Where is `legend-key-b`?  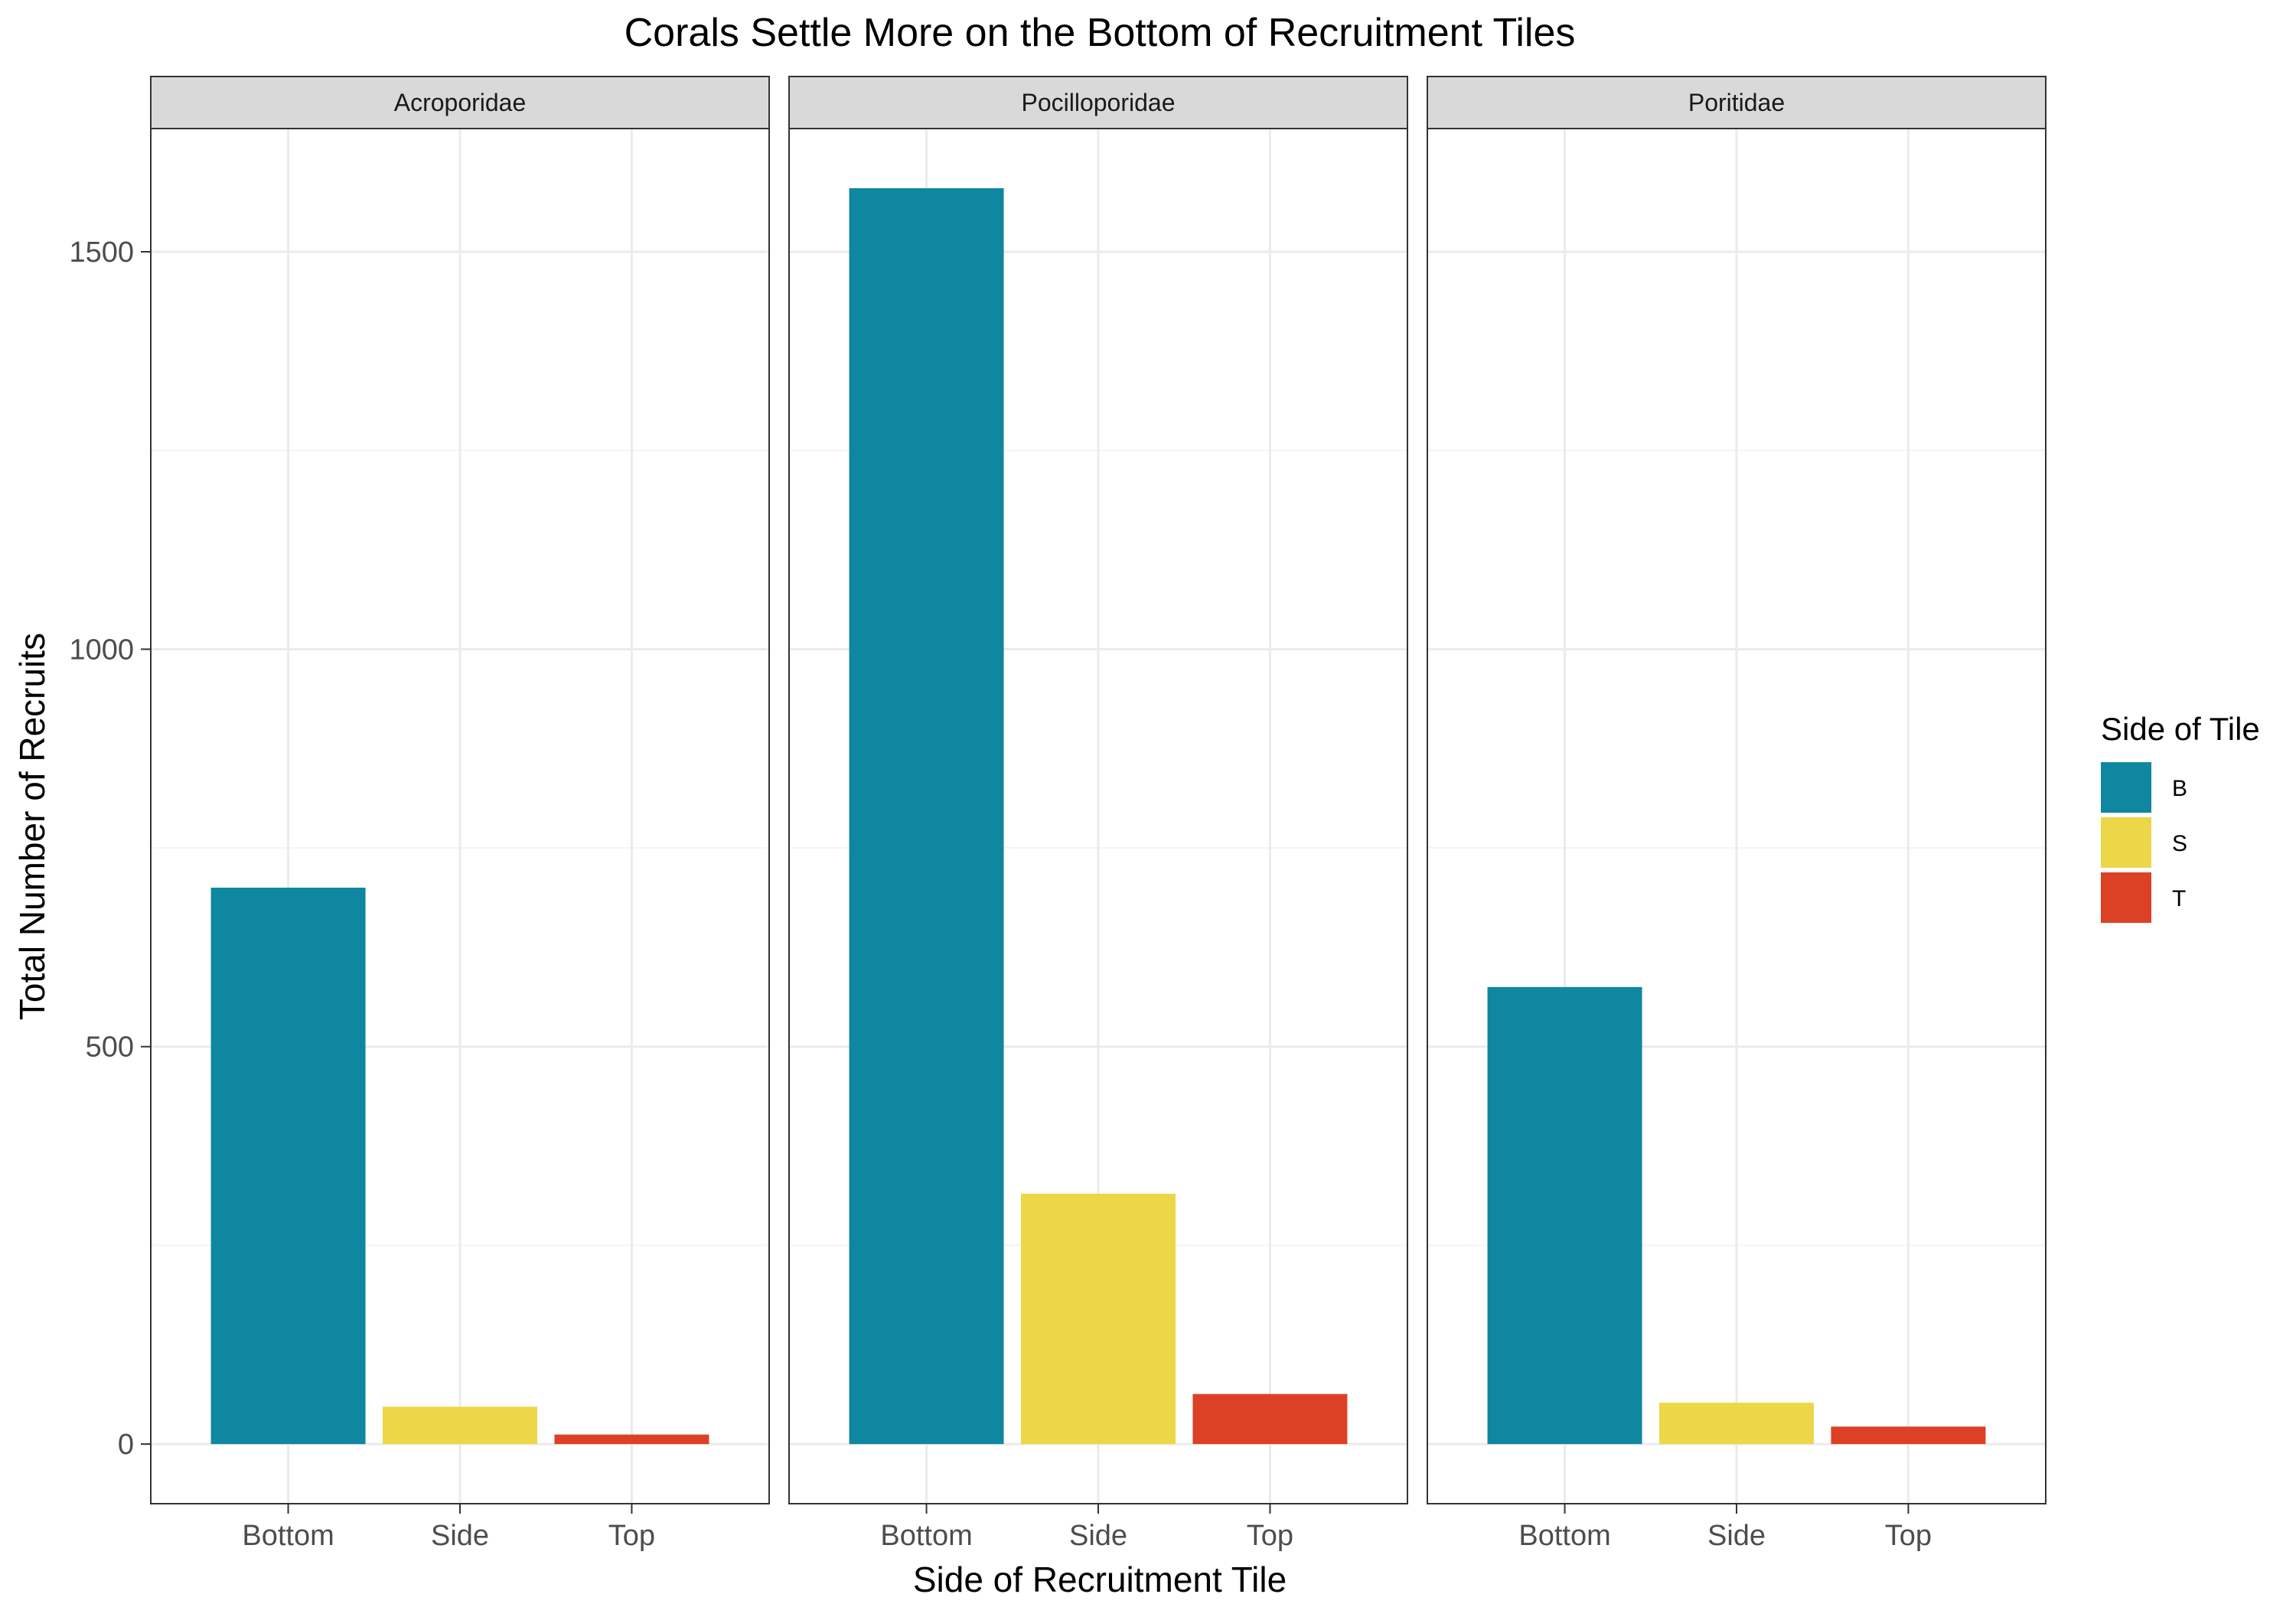 legend-key-b is located at coordinates (2126, 787).